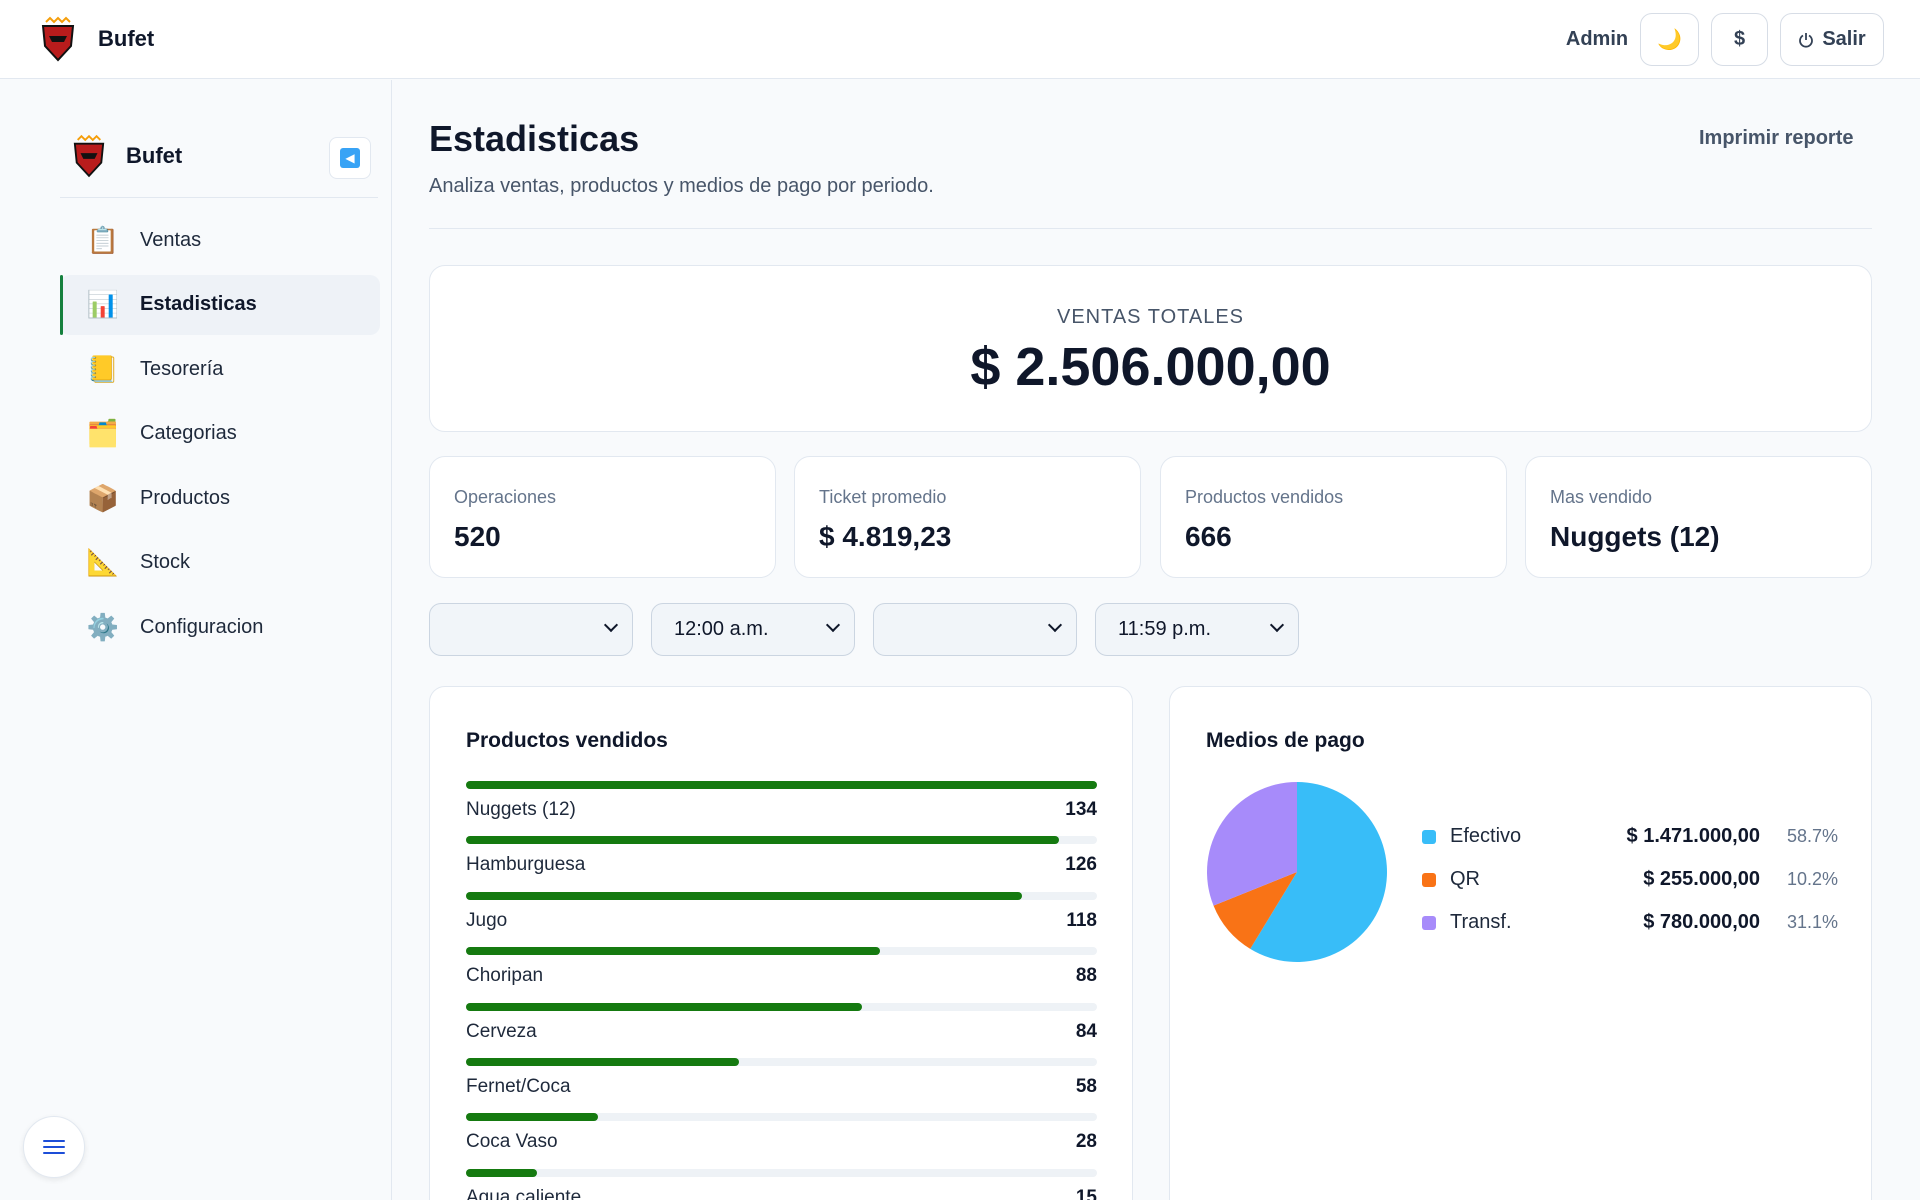 The height and width of the screenshot is (1200, 1920). I want to click on sidebar-brand: Bufet, so click(127, 156).